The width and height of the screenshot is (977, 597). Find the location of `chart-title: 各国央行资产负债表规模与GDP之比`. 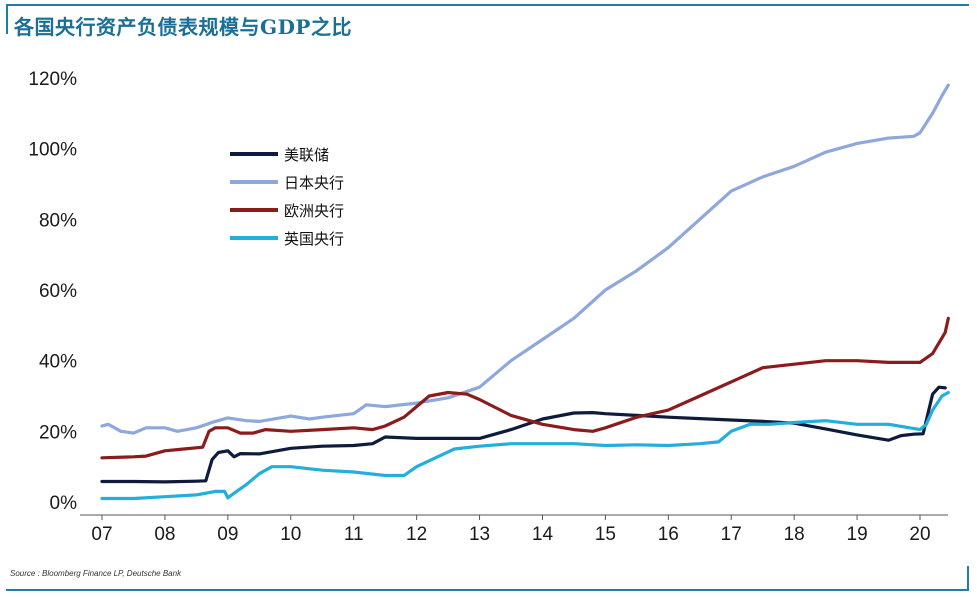

chart-title: 各国央行资产负债表规模与GDP之比 is located at coordinates (183, 27).